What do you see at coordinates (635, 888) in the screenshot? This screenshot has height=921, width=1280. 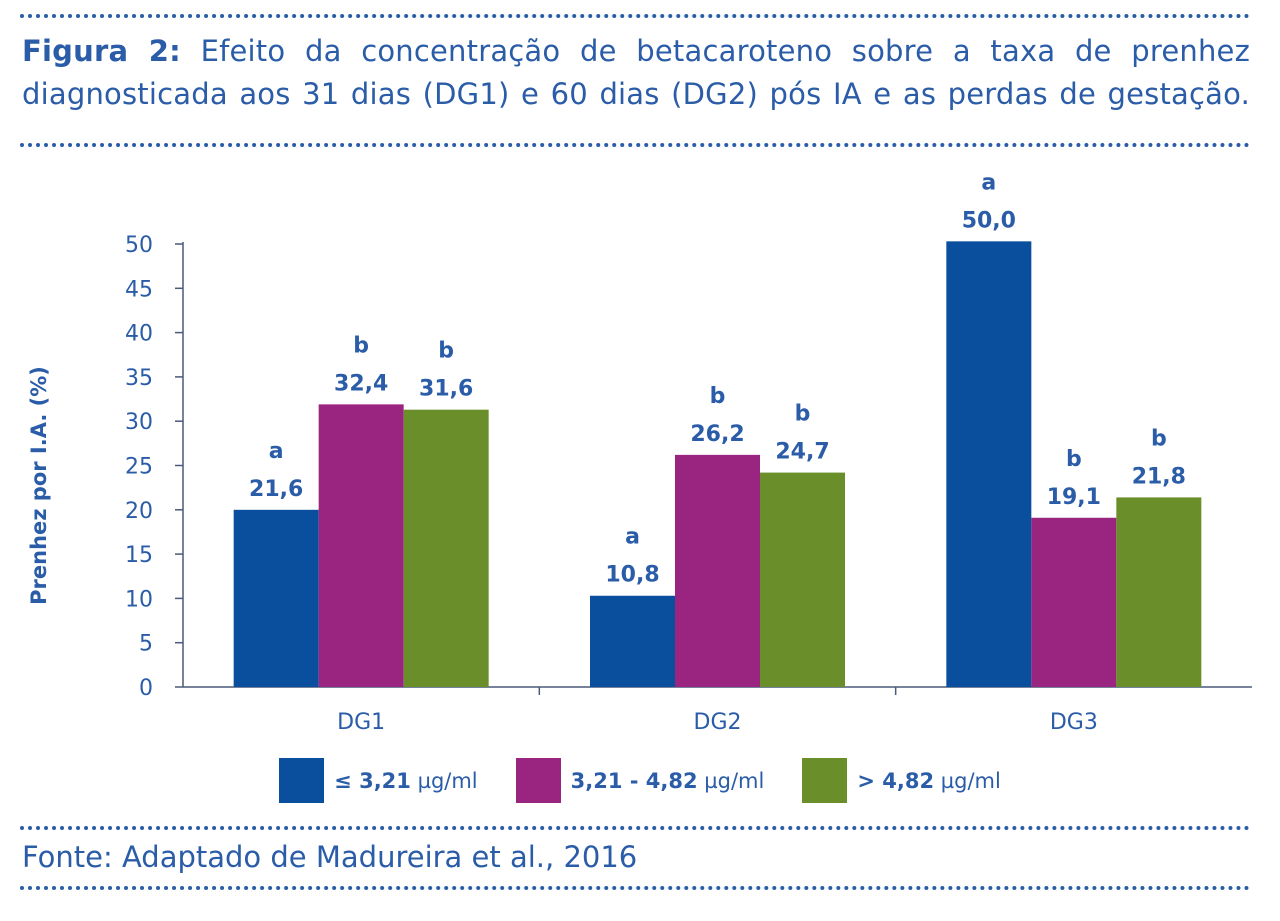 I see `bottom-divider` at bounding box center [635, 888].